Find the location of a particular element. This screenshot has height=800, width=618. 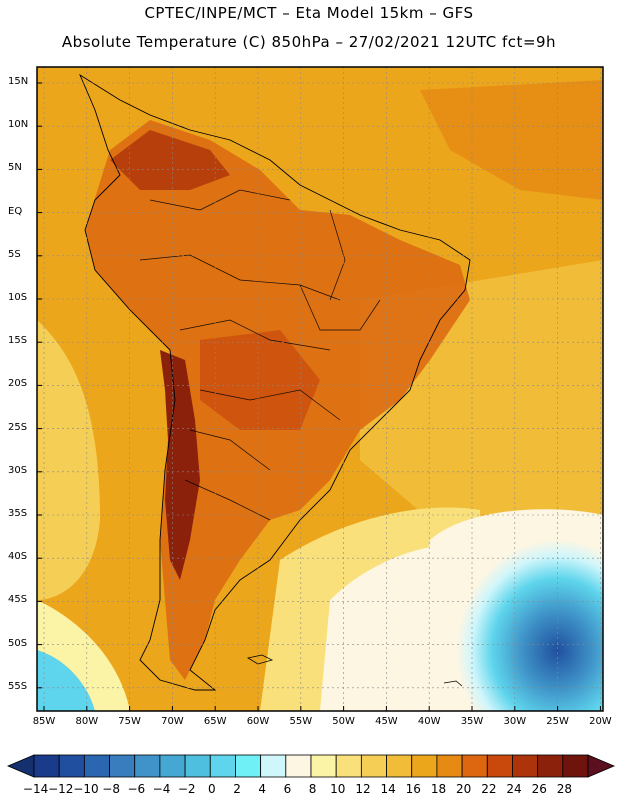

lon-label: 35W is located at coordinates (472, 721).